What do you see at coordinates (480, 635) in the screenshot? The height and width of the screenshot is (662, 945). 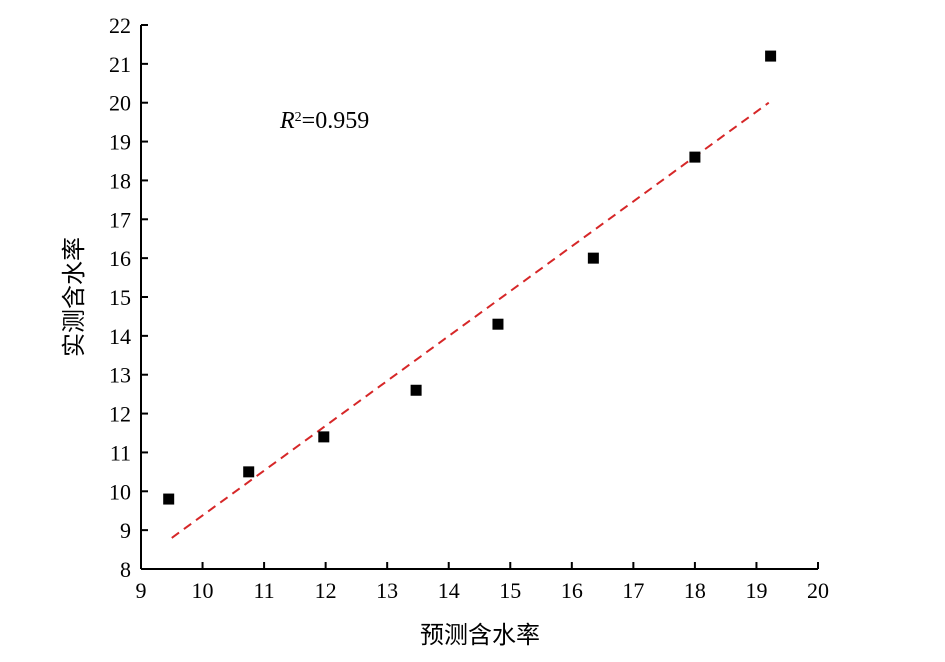 I see `x-axis-title: 预测含水率` at bounding box center [480, 635].